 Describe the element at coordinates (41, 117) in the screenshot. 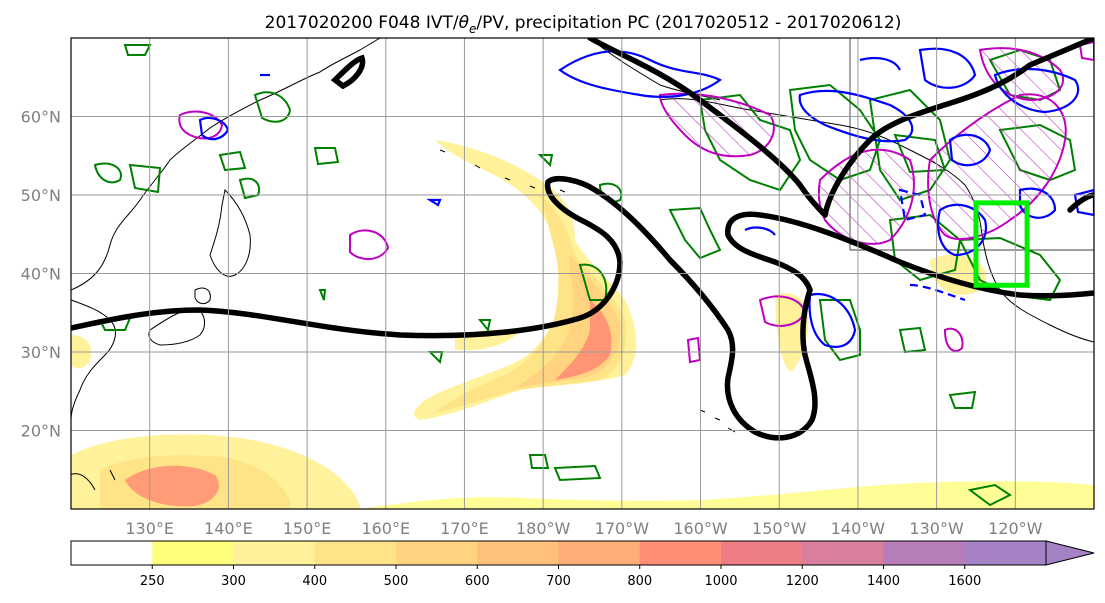

I see `lat-tick-label: 60°N` at that location.